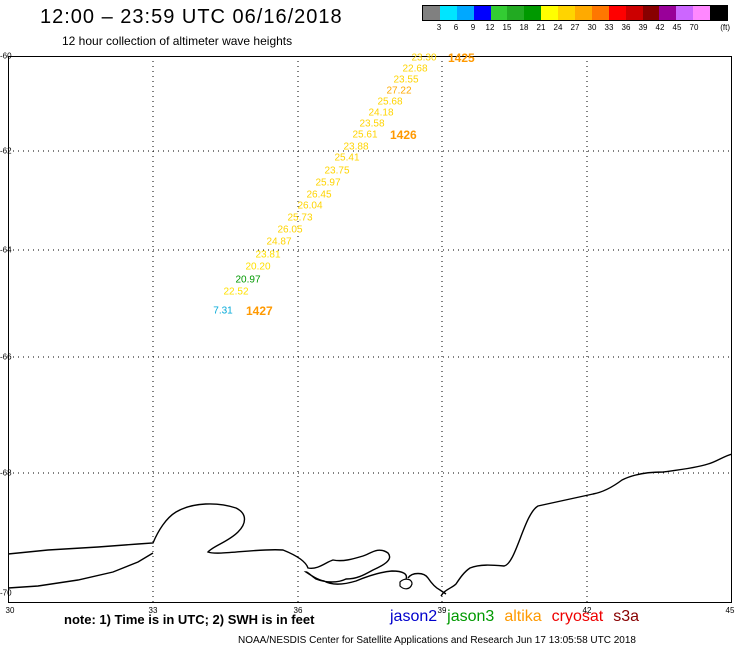 The image size is (740, 650). What do you see at coordinates (381, 113) in the screenshot?
I see `wave-height-label: 24.18` at bounding box center [381, 113].